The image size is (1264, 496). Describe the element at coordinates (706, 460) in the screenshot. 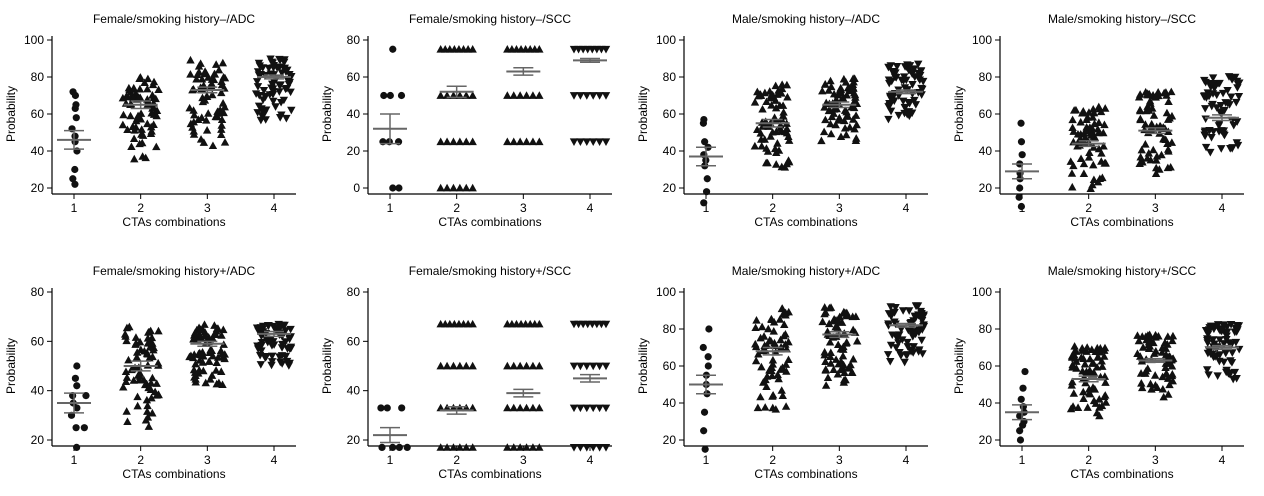

I see `x-tick-label: 1` at that location.